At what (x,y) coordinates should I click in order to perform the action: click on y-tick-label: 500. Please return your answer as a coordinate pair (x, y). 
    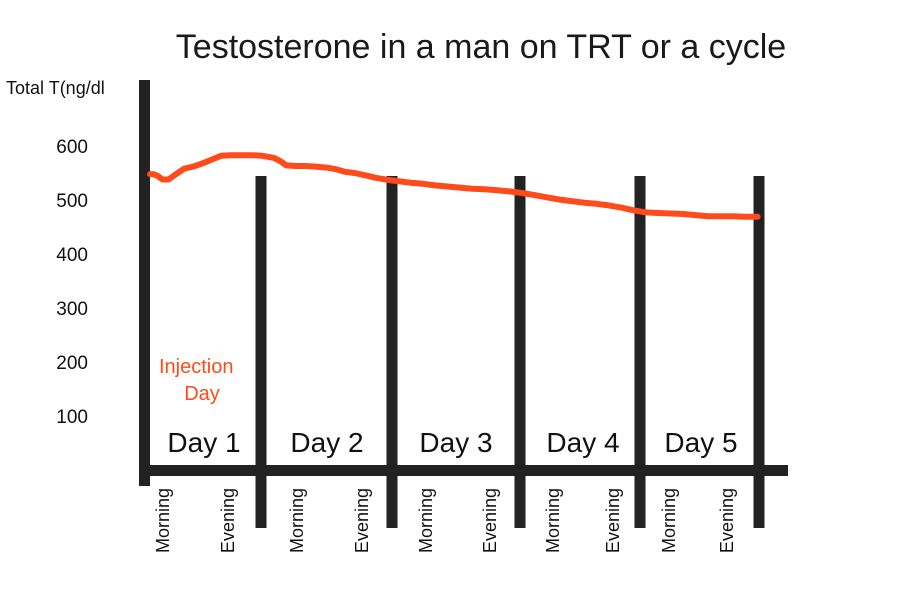
    Looking at the image, I should click on (72, 201).